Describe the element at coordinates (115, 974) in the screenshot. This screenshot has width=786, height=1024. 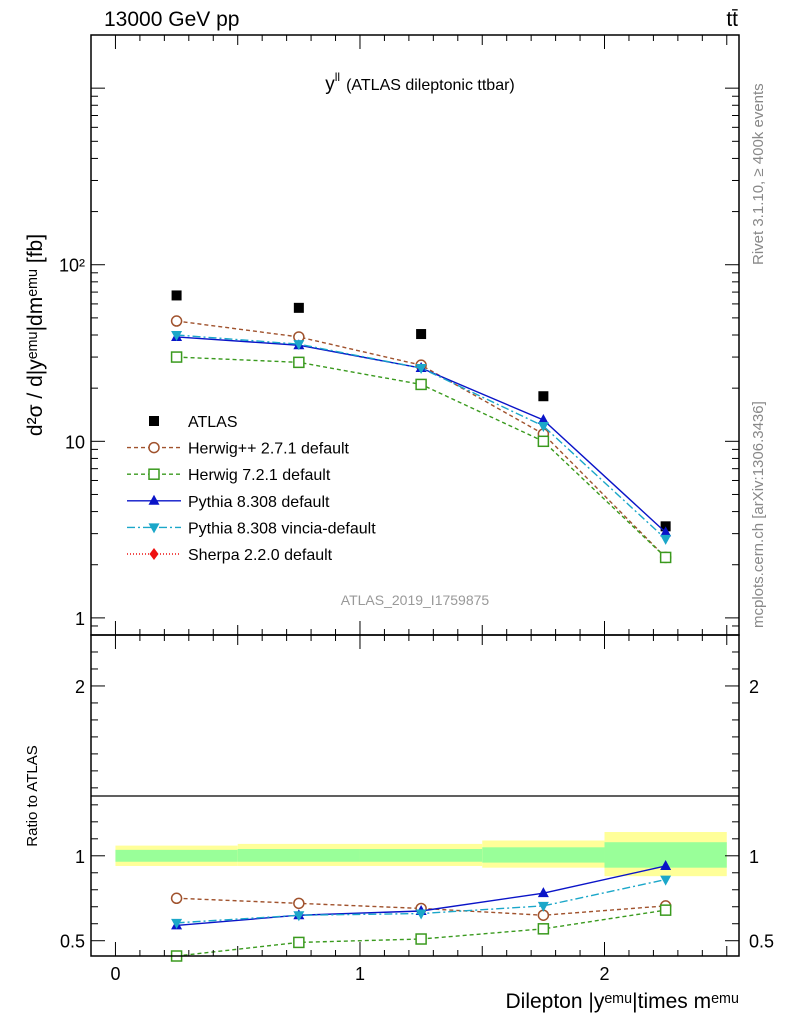
I see `x-tick-label: 0` at that location.